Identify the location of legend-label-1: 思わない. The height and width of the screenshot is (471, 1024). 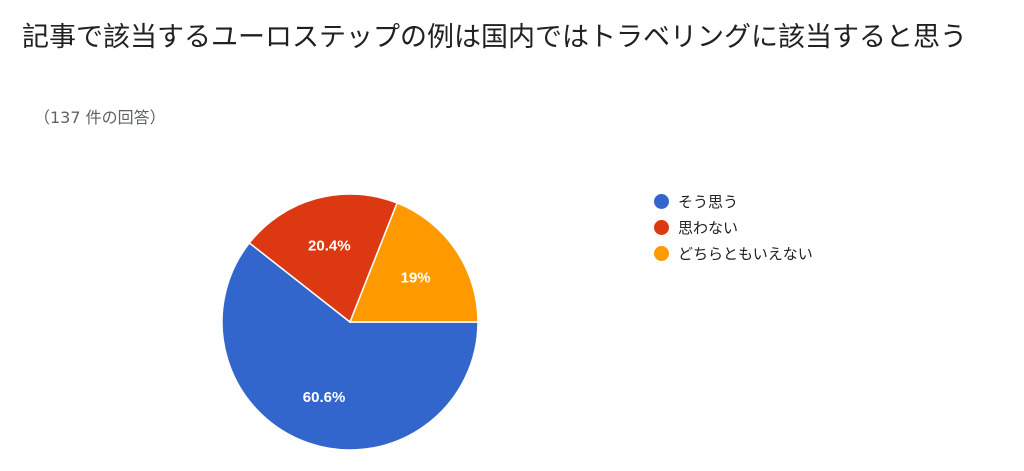
(708, 227).